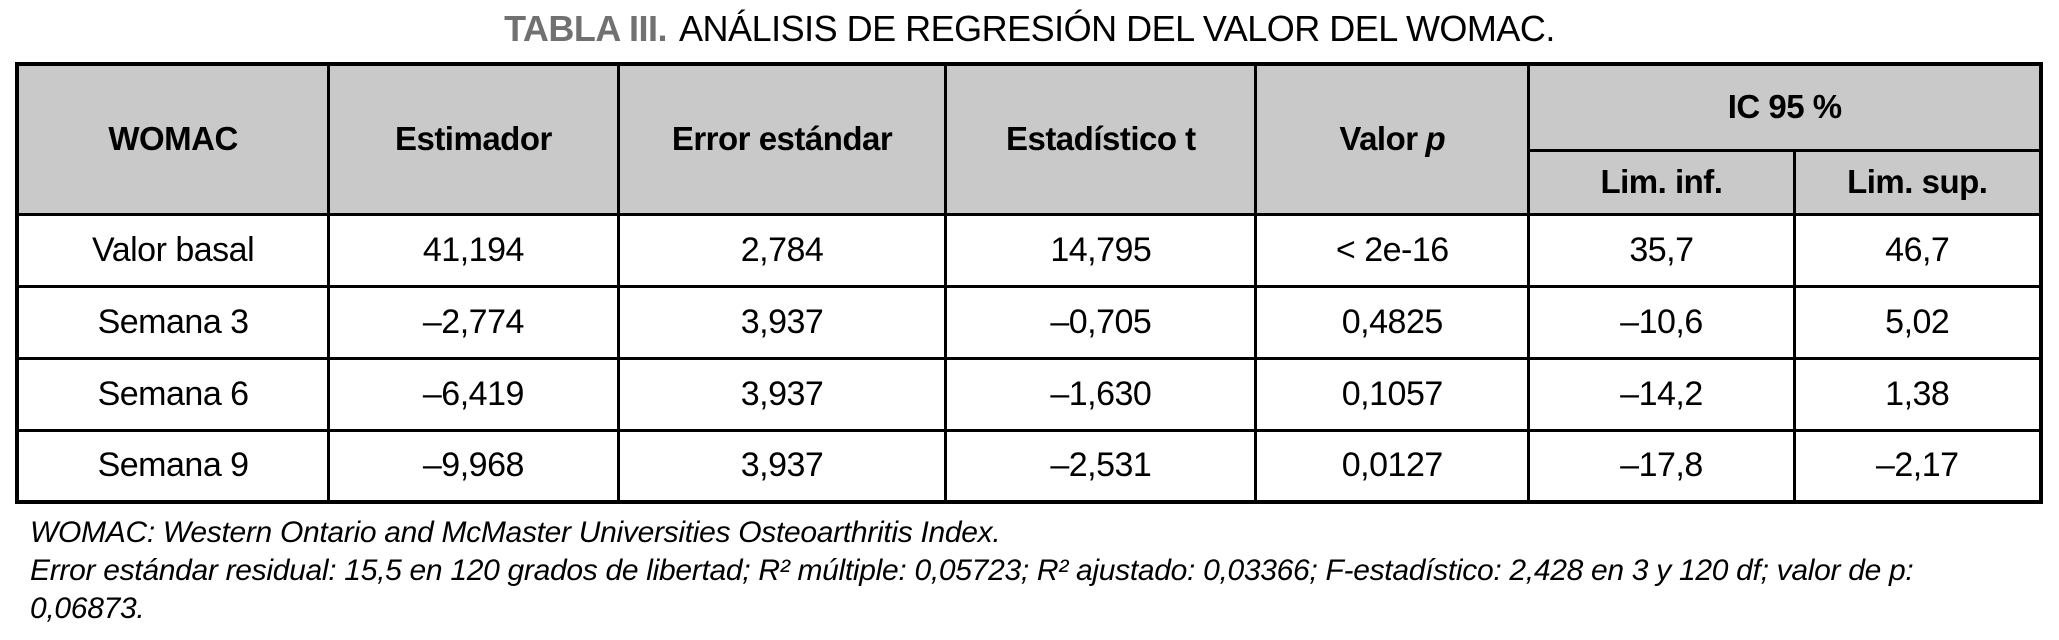 The width and height of the screenshot is (2059, 640). What do you see at coordinates (1101, 394) in the screenshot?
I see `cell-estadistico-t: –1,630` at bounding box center [1101, 394].